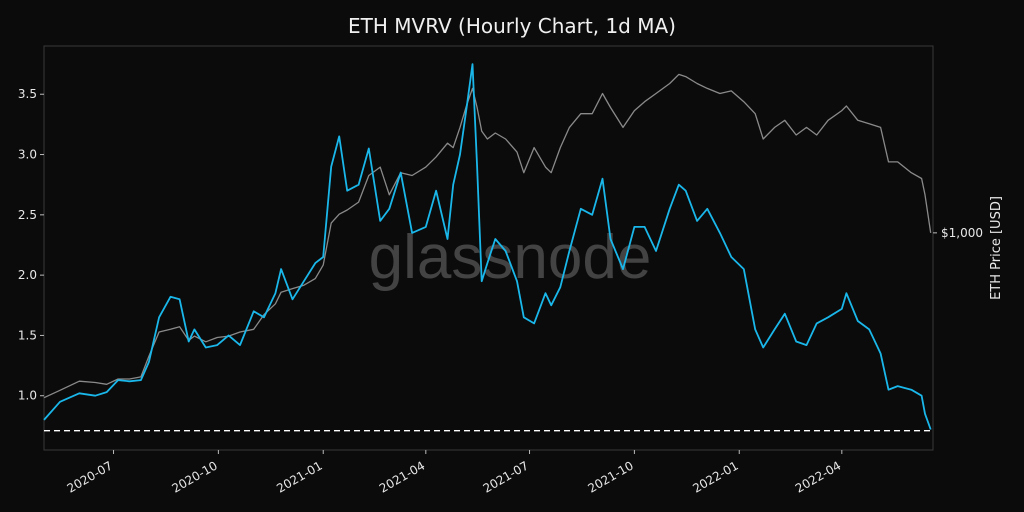 The height and width of the screenshot is (512, 1024). What do you see at coordinates (715, 476) in the screenshot?
I see `x-tick-label: 2022-01` at bounding box center [715, 476].